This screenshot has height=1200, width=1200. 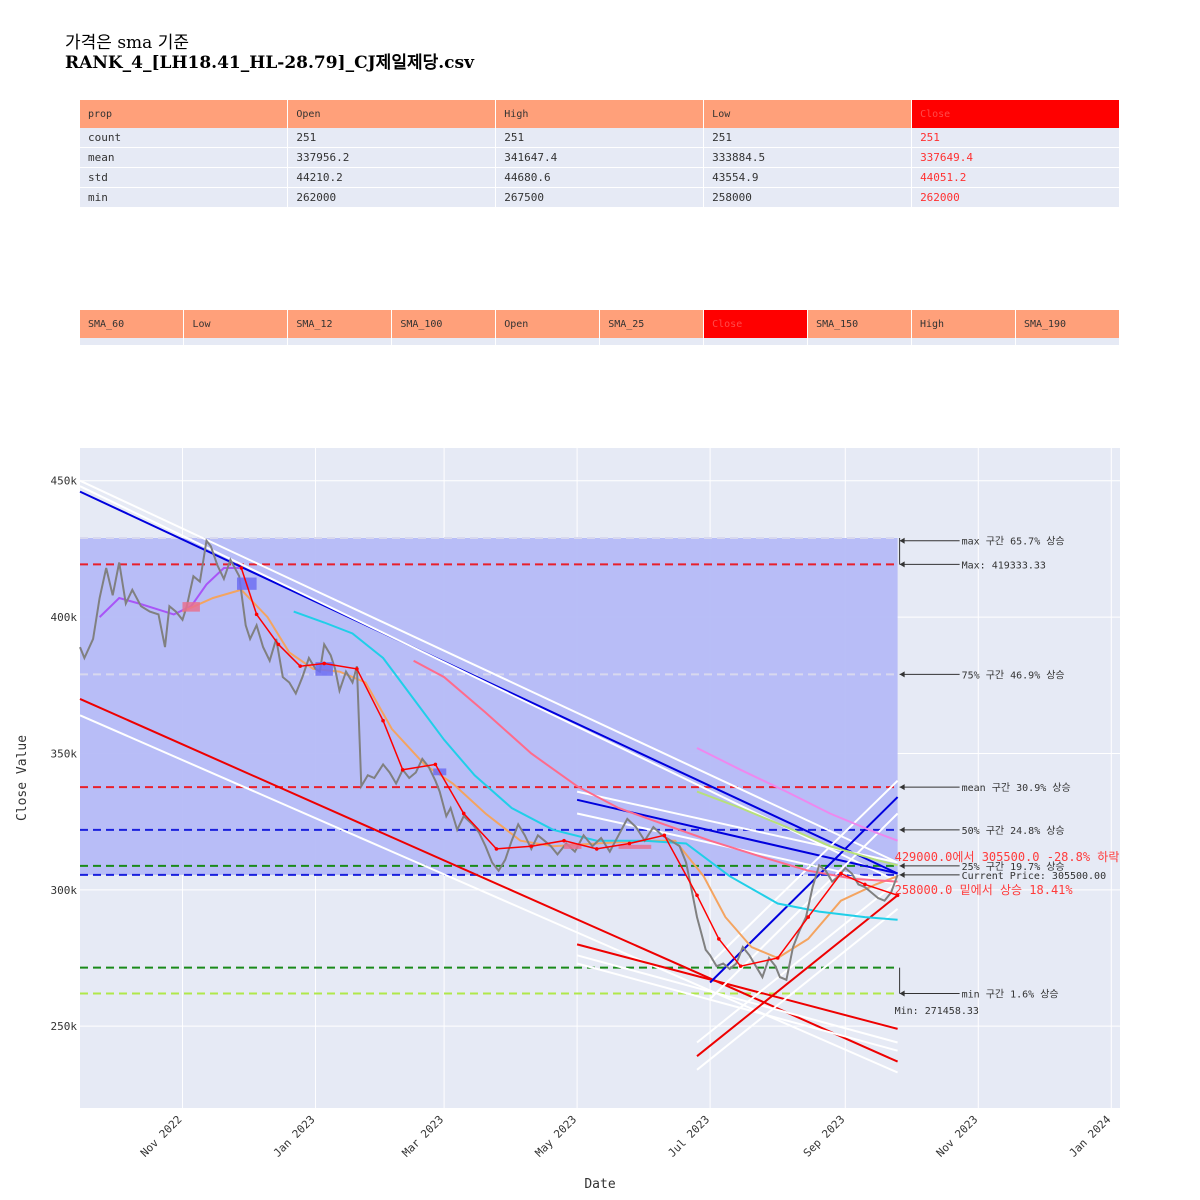 I want to click on stats-row: std 44210.2 44680.6 43554.9 44051.2, so click(x=600, y=177).